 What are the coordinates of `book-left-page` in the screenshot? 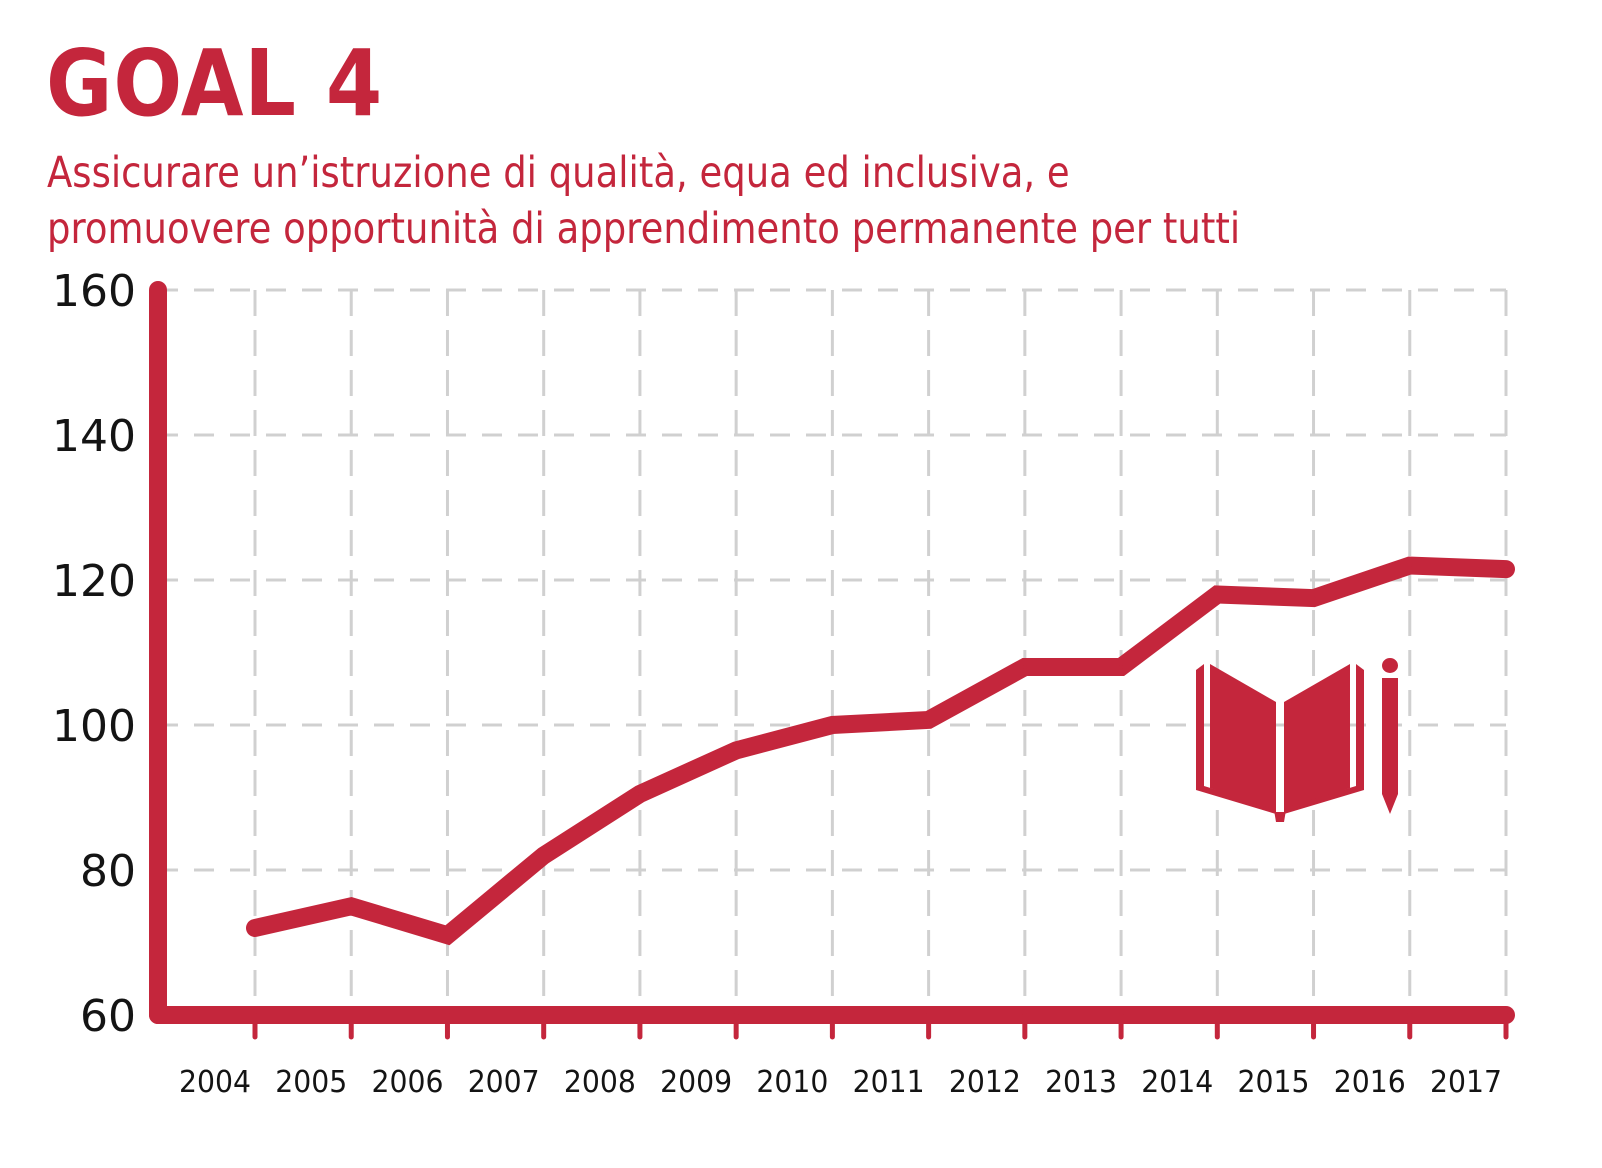 It's located at (1243, 737).